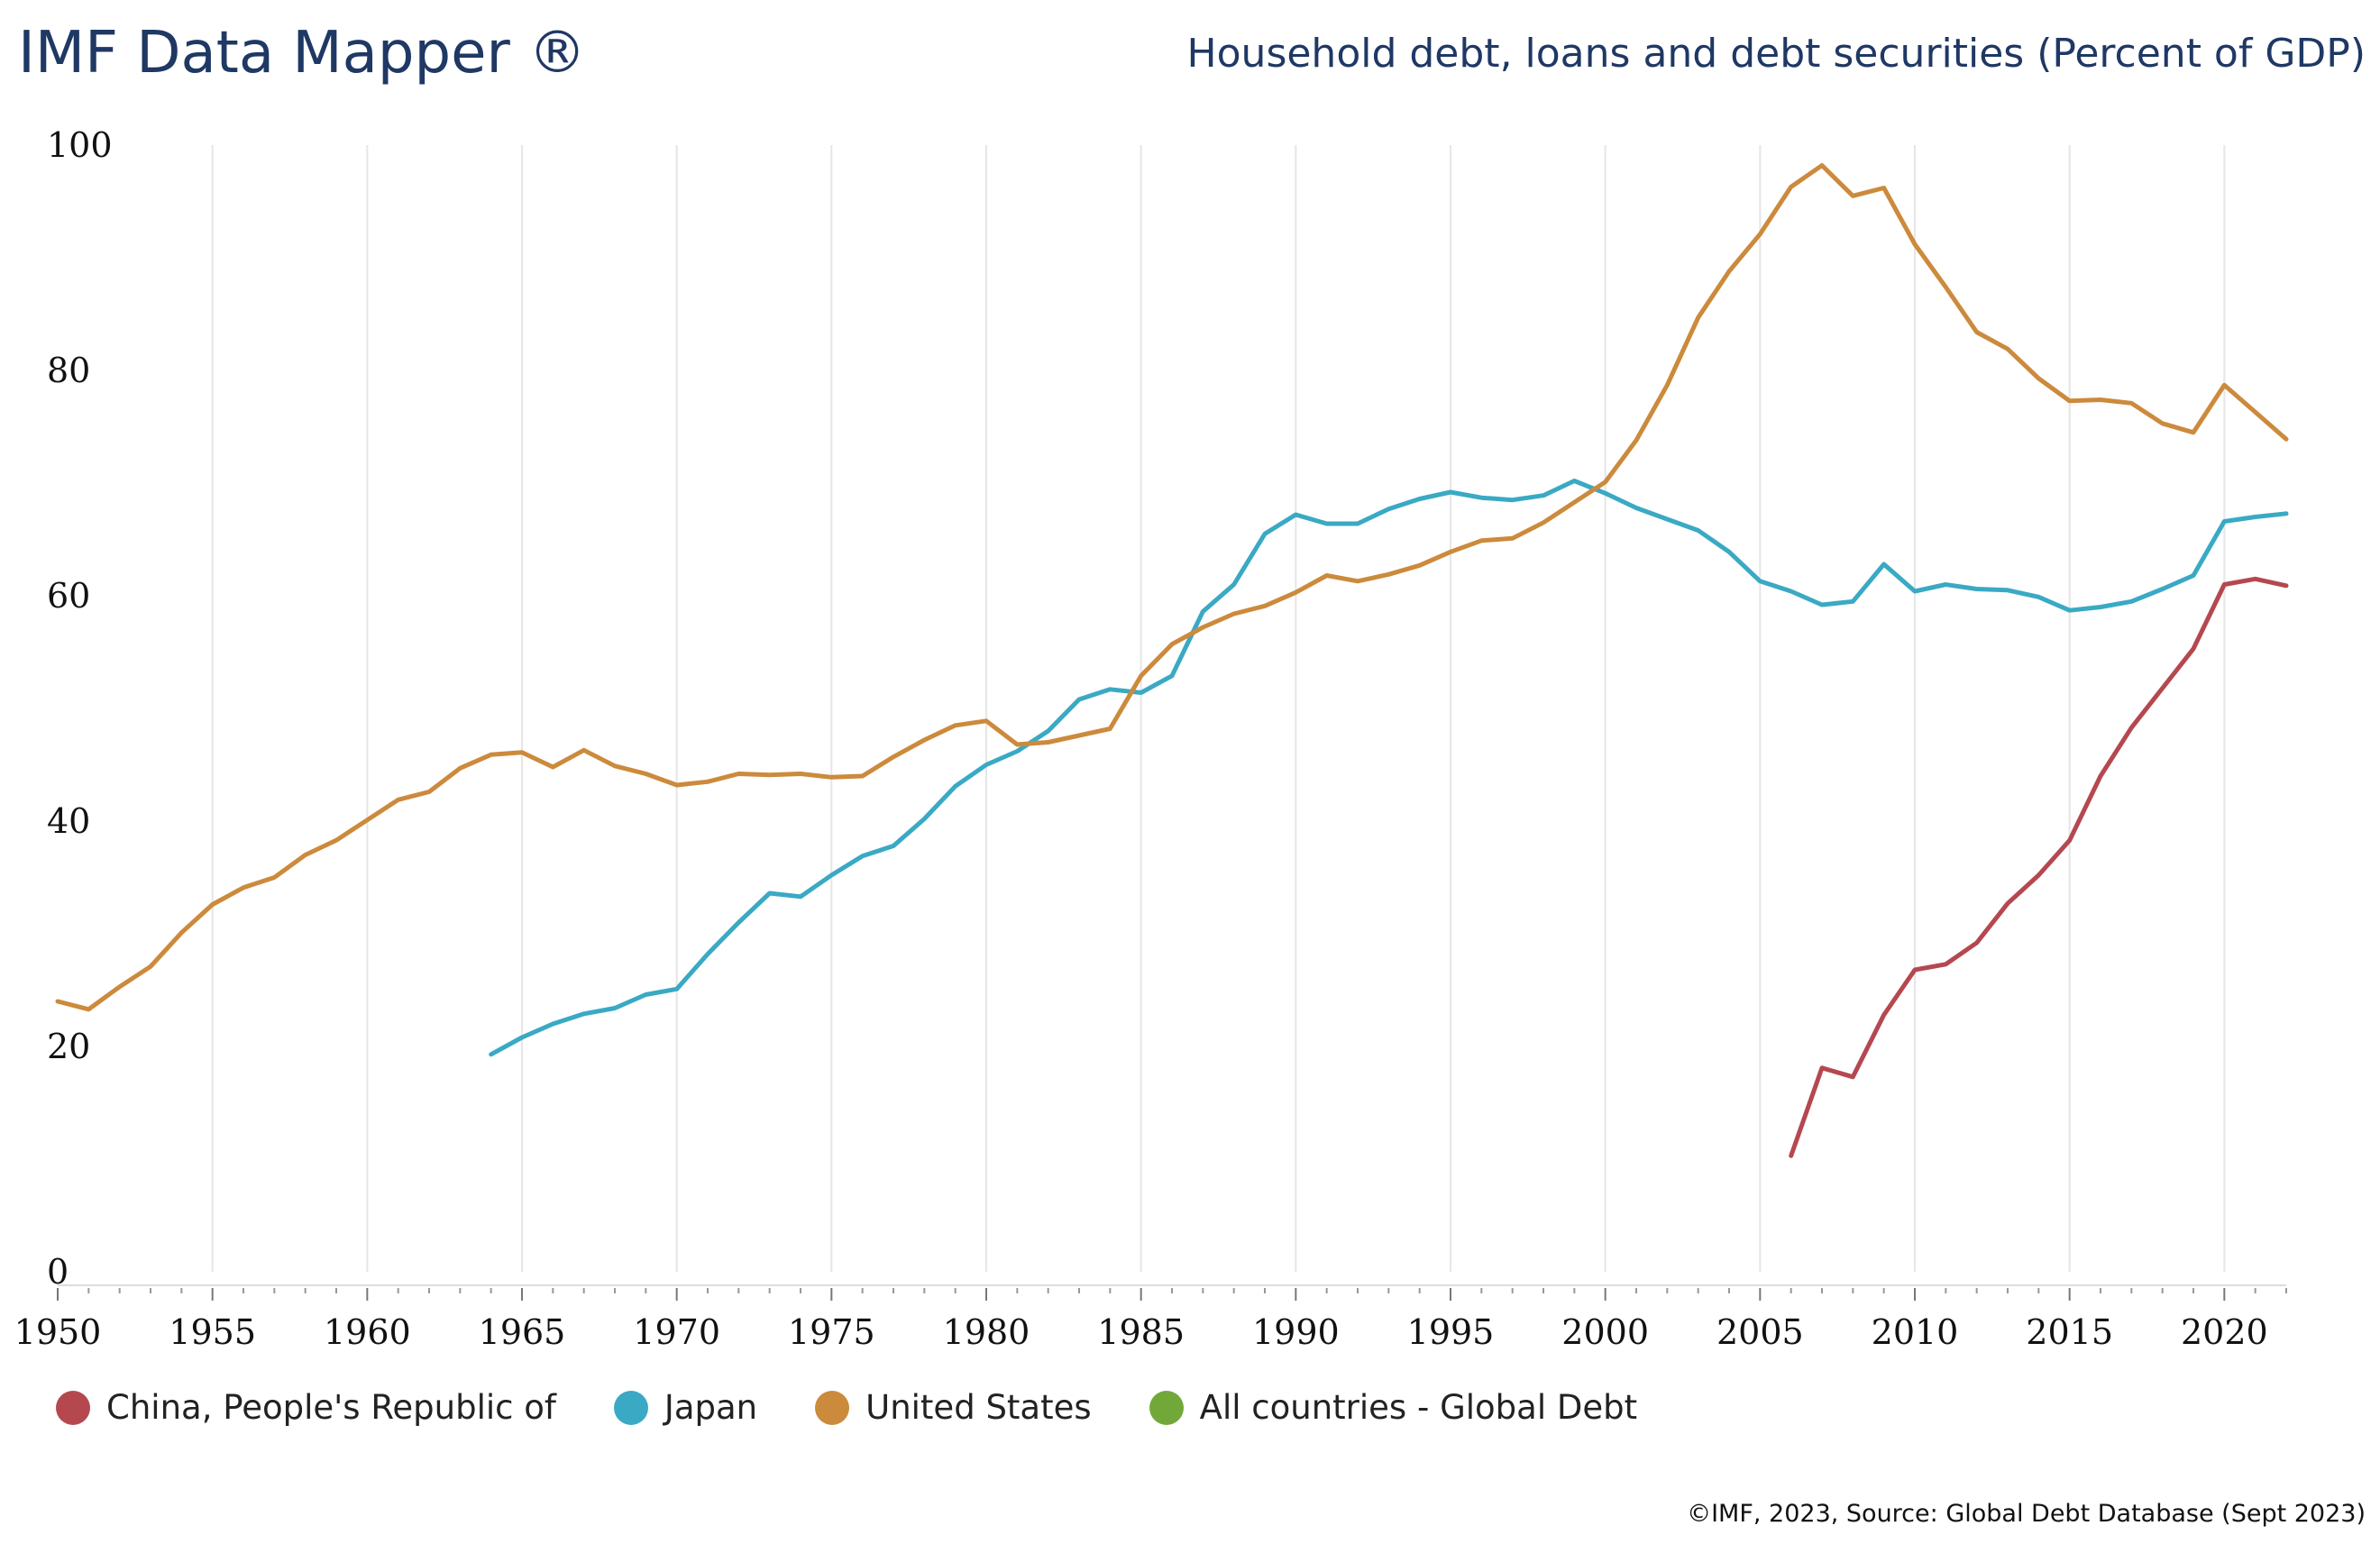  I want to click on y-tick-label: 80, so click(68, 370).